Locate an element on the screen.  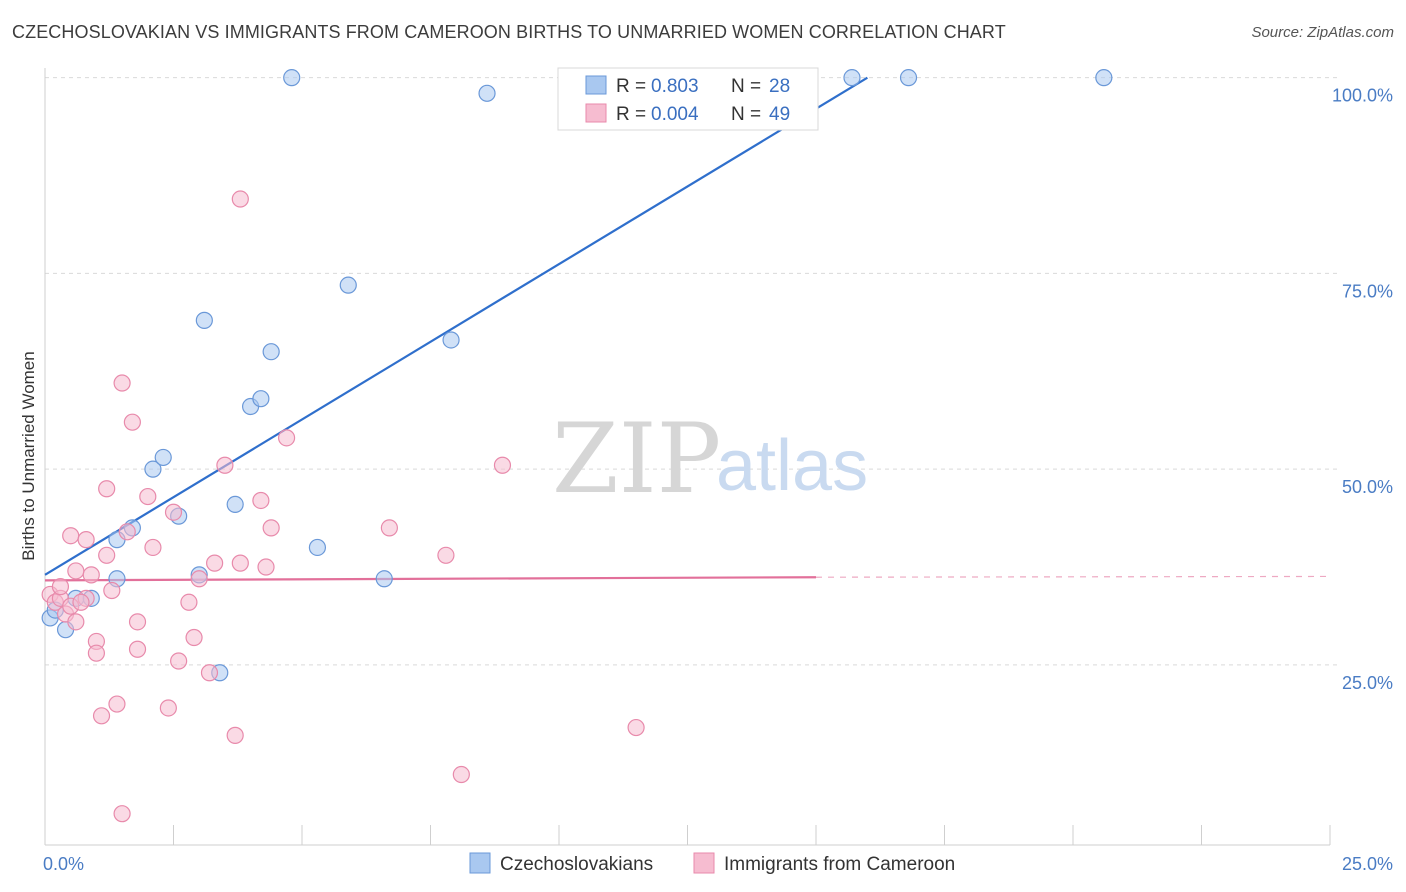
watermark: ZIP atlas is located at coordinates (710, 459).